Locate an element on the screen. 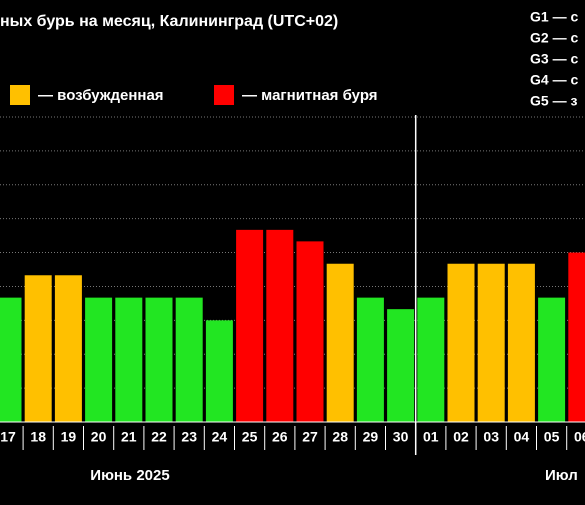  month-label: Июл is located at coordinates (561, 475).